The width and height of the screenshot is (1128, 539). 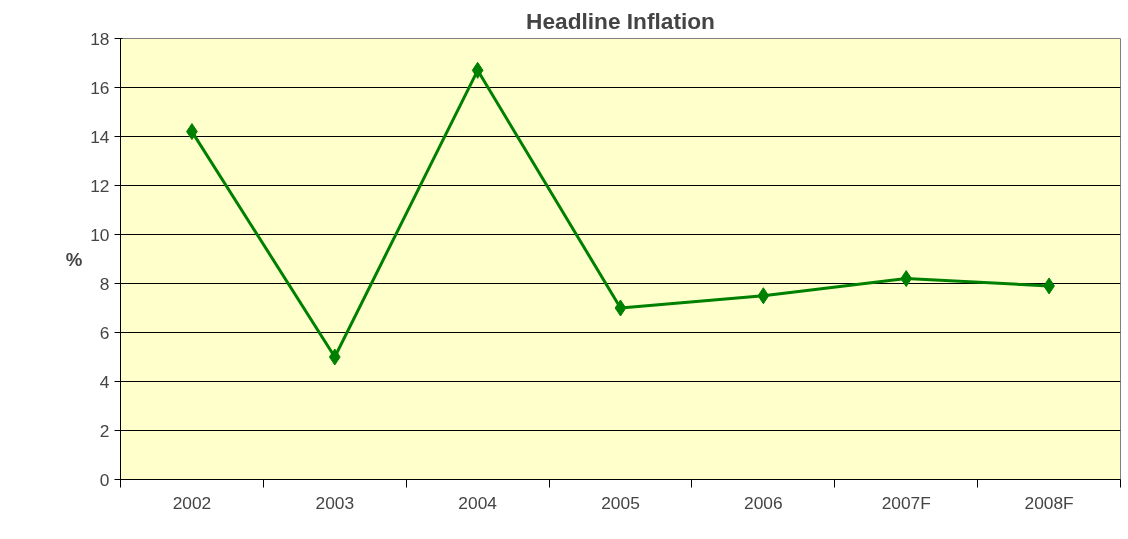 I want to click on y-tick-label: 14, so click(x=100, y=136).